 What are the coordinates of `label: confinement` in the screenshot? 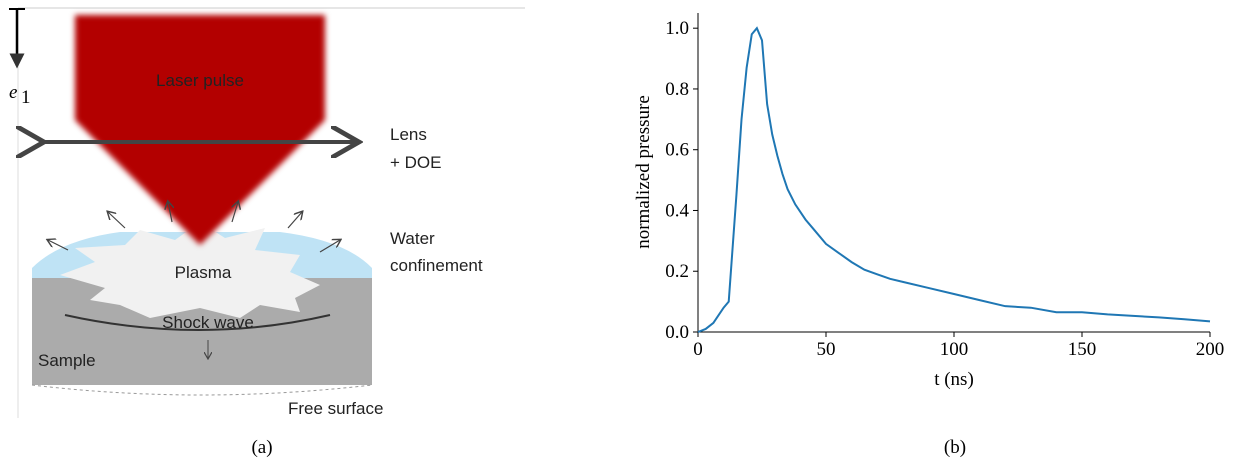 It's located at (436, 265).